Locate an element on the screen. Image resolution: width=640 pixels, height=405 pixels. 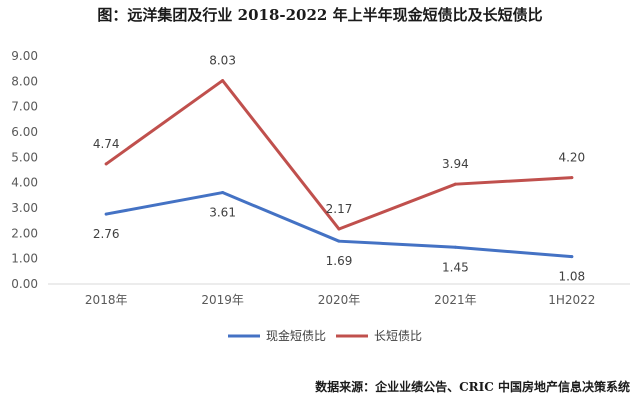
y-tick-label: 5.00 is located at coordinates (24, 157).